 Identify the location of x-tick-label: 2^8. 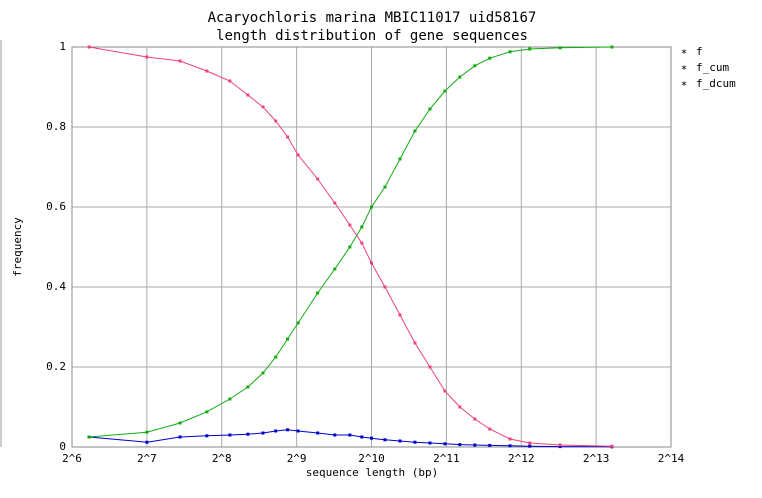
(222, 458).